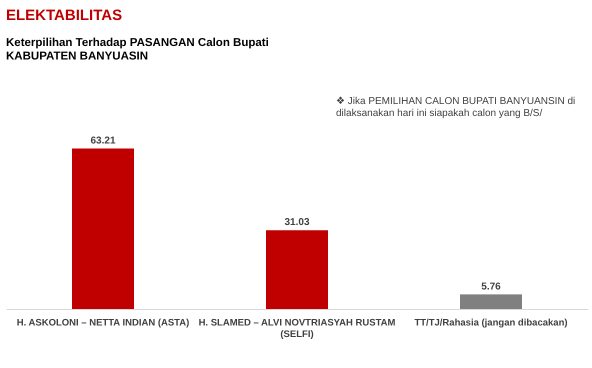 The image size is (592, 368). Describe the element at coordinates (456, 107) in the screenshot. I see `text: ❖ Jika PEMILIHAN CALON BUPATI BANYUANSIN di dilaksanakan hari ini siapakah calon yang B/S/` at that location.